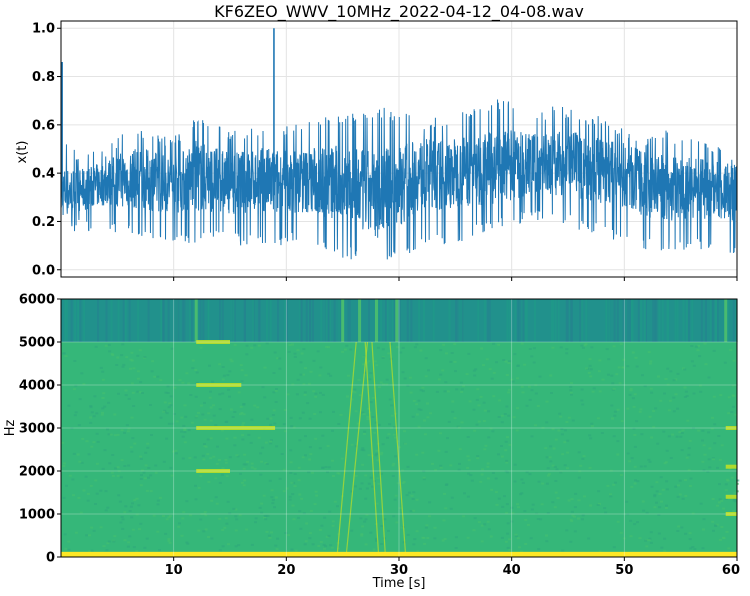 Image resolution: width=750 pixels, height=596 pixels. I want to click on waveform-y-tick-label: 0.0, so click(43, 270).